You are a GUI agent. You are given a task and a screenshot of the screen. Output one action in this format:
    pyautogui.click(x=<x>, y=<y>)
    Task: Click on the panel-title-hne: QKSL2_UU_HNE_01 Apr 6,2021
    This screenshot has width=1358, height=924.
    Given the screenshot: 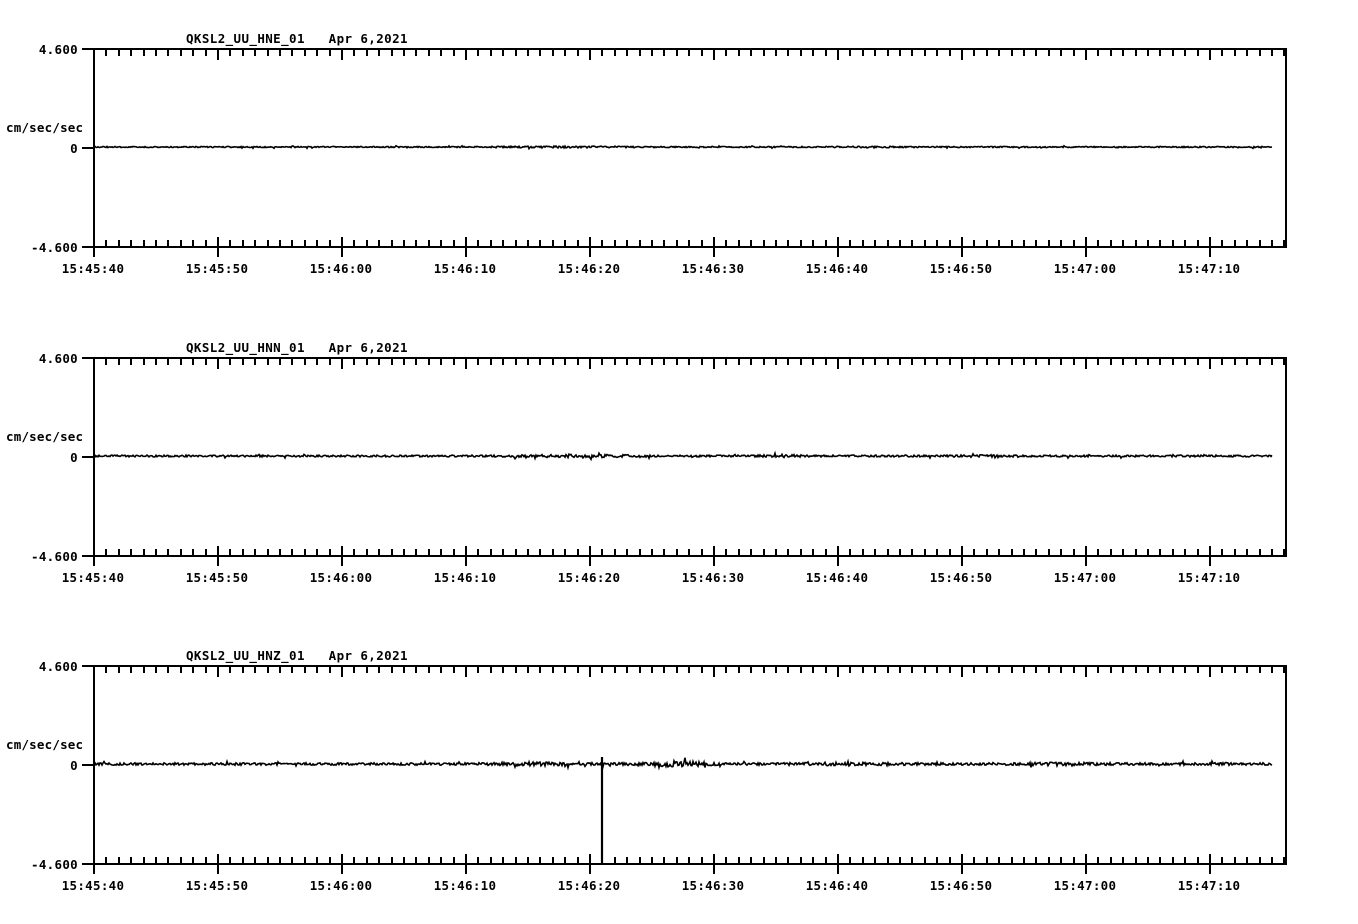 What is the action you would take?
    pyautogui.click(x=297, y=38)
    